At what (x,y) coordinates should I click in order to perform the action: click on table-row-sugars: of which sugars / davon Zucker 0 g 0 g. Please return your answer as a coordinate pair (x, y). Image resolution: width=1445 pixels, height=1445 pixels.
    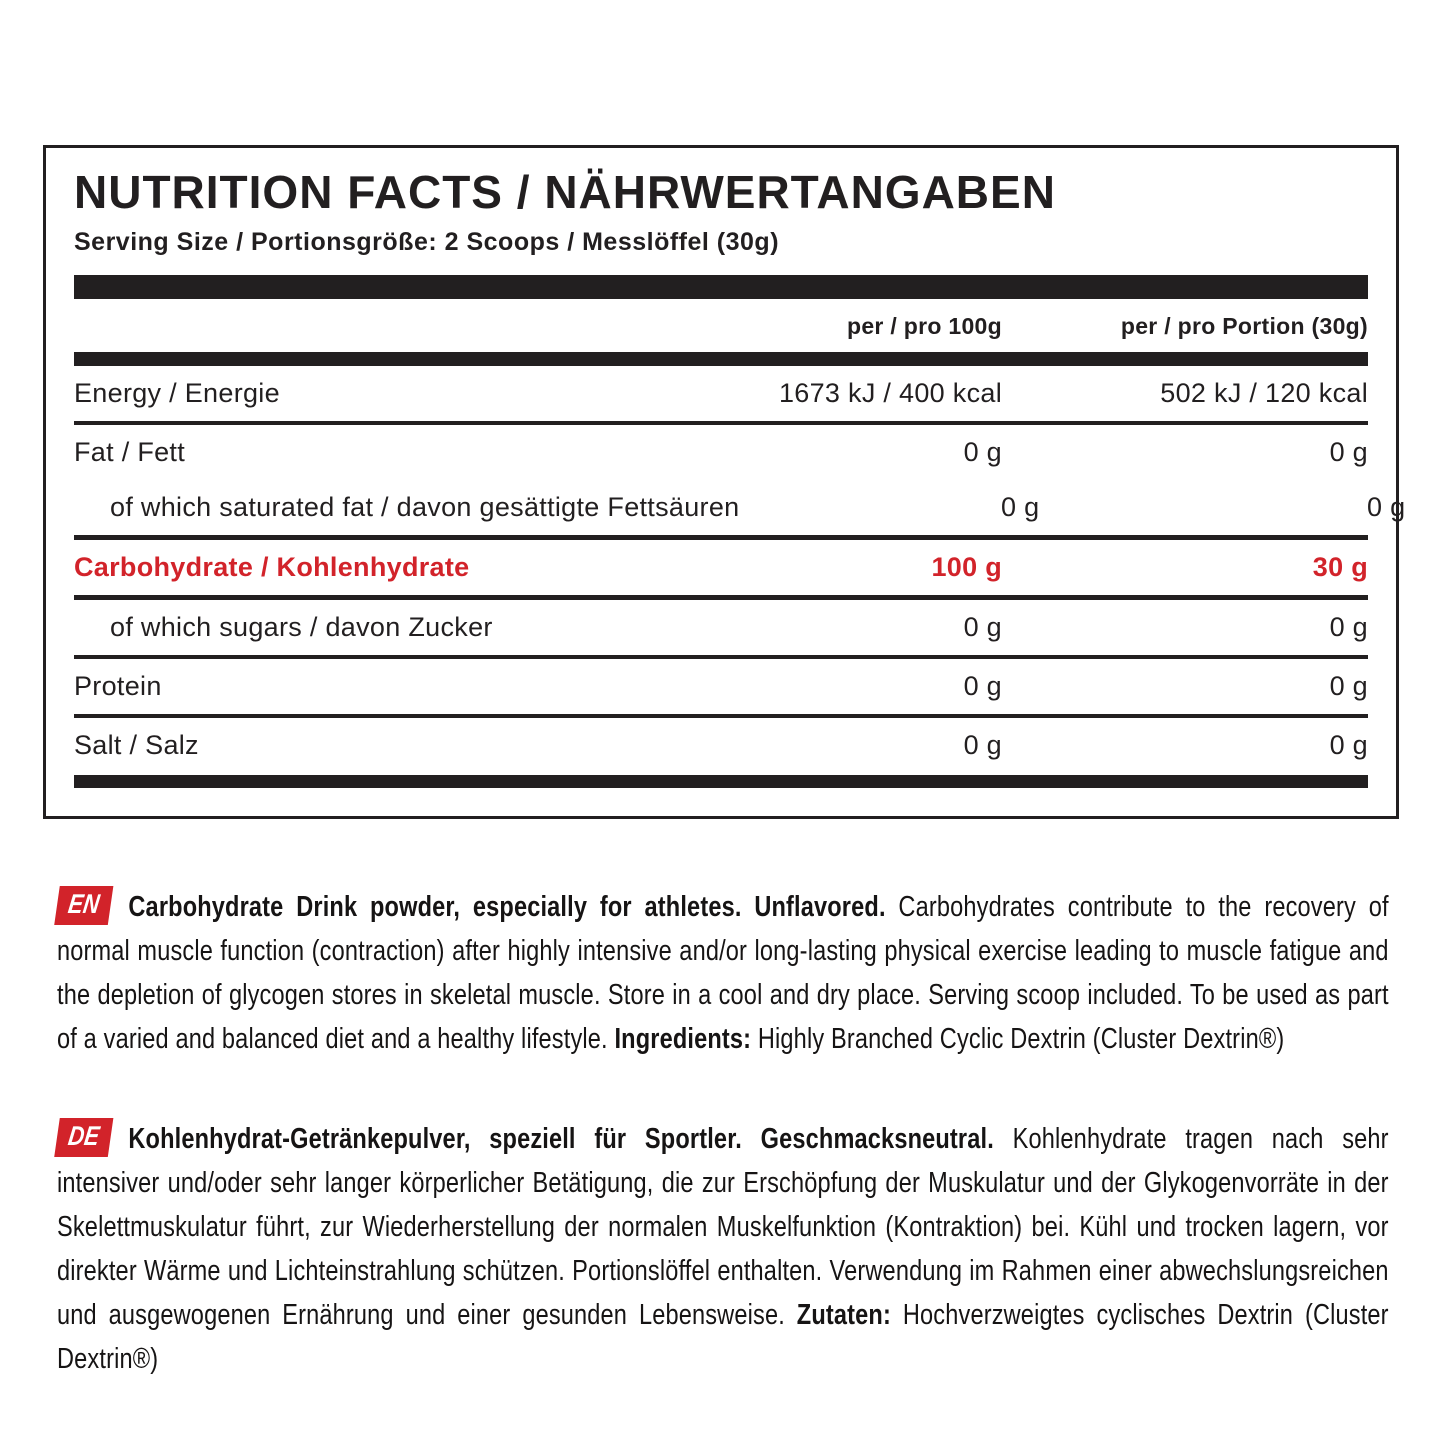
    Looking at the image, I should click on (721, 629).